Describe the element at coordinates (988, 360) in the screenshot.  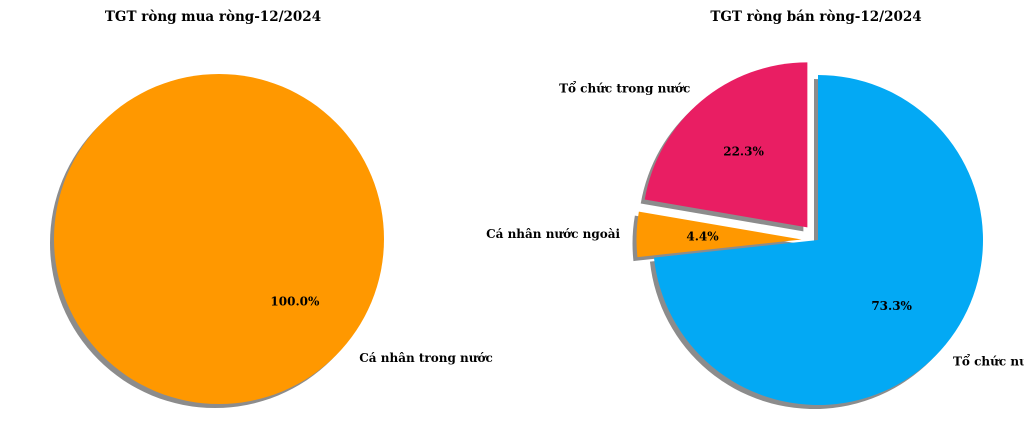
I see `right-category-label-to-chuc-nuoc-ngoai: Tổ chức nước ngoài` at that location.